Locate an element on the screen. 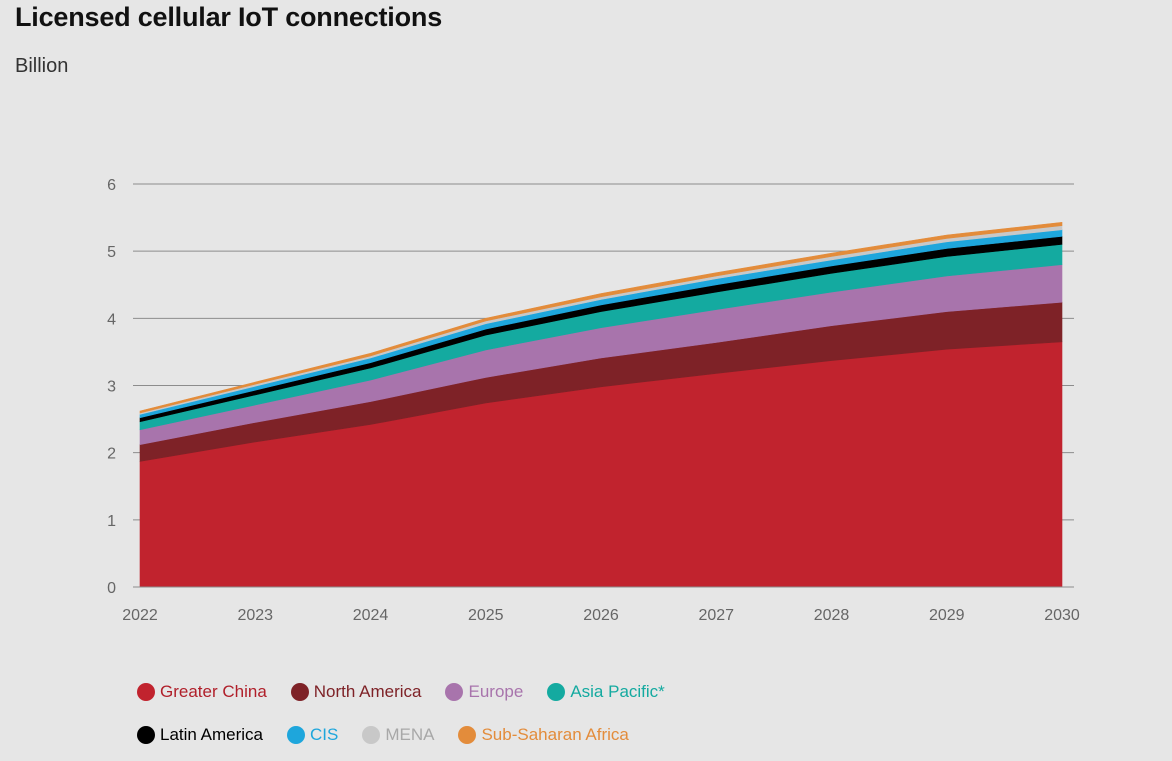  legend-item-cis: CIS is located at coordinates (312, 735).